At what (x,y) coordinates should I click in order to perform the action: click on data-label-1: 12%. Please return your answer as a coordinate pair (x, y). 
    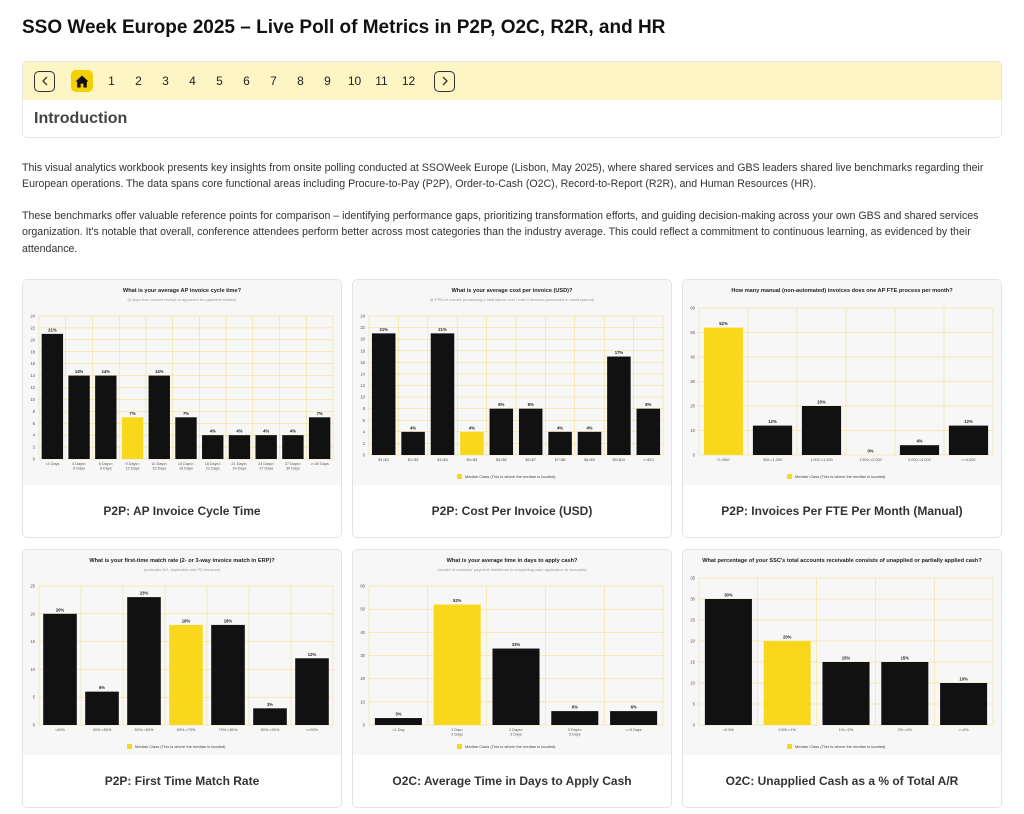
    Looking at the image, I should click on (772, 421).